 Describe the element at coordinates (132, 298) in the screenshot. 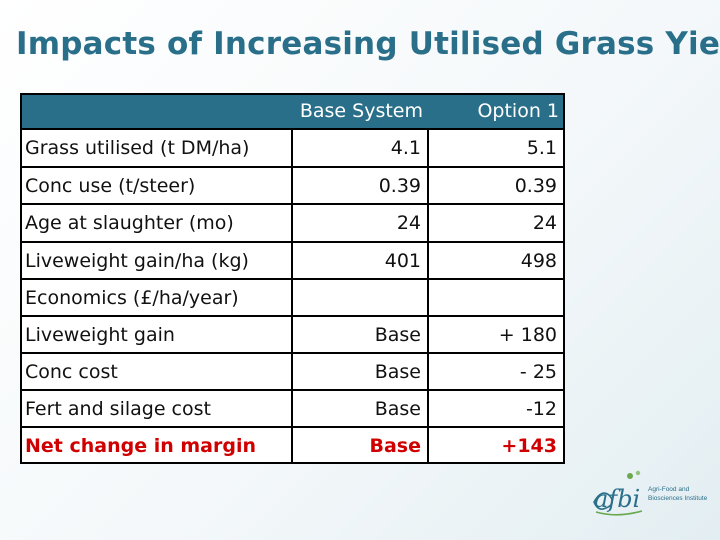

I see `section-label: Economics (£/ha/year)` at that location.